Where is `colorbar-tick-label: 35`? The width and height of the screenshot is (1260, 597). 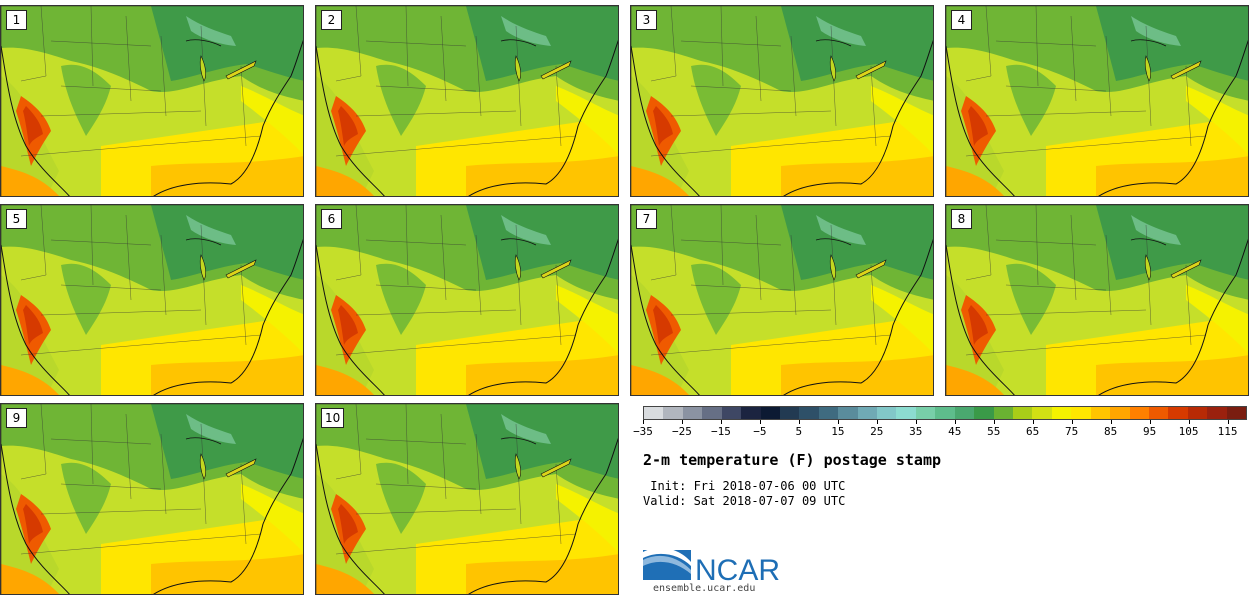
colorbar-tick-label: 35 is located at coordinates (916, 431).